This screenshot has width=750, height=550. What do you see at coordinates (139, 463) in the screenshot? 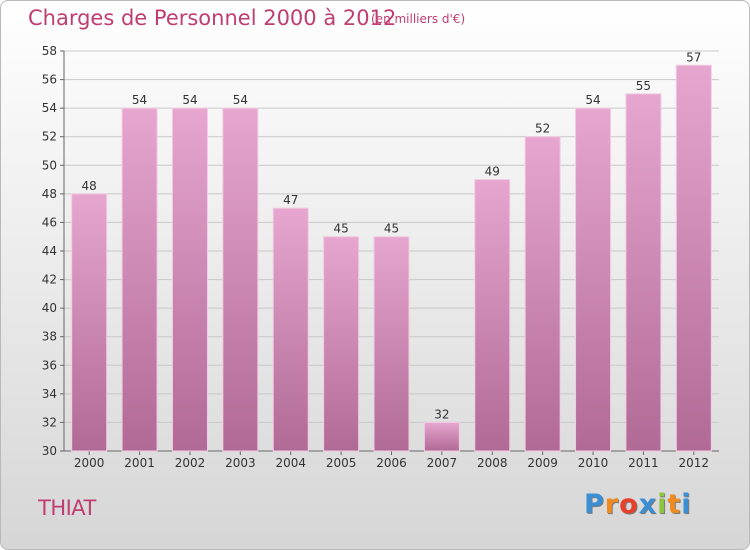
I see `x-tick-label: 2001` at bounding box center [139, 463].